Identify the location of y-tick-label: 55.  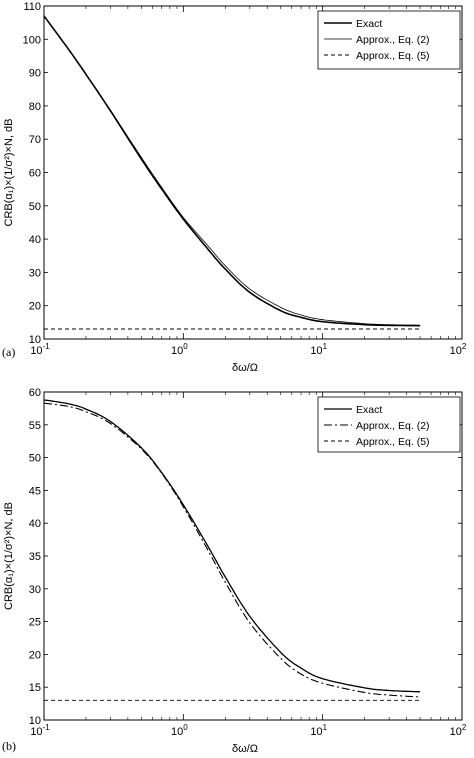
(35, 426).